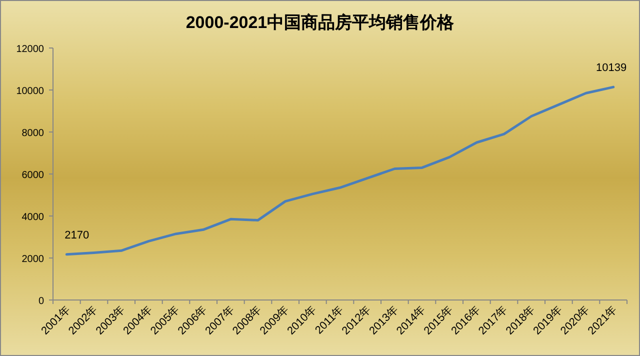 The image size is (640, 356). Describe the element at coordinates (321, 22) in the screenshot. I see `chart-title: 2000-2021中国商品房平均销售价格` at that location.